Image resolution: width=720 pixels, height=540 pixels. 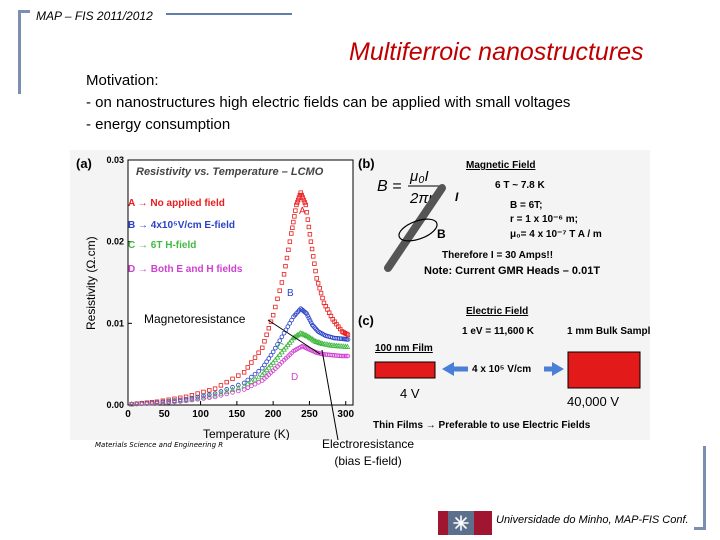 I want to click on panel-b-line: μ₀= 4 x 10⁻⁷ T A / m, so click(x=556, y=234).